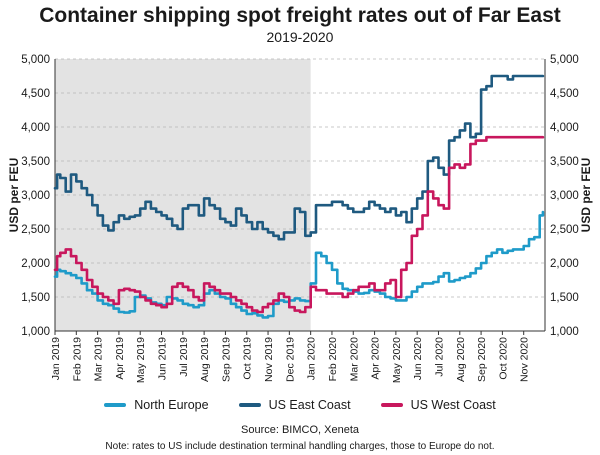 Image resolution: width=600 pixels, height=455 pixels. I want to click on y-axis-title-left: USD per FEU, so click(14, 195).